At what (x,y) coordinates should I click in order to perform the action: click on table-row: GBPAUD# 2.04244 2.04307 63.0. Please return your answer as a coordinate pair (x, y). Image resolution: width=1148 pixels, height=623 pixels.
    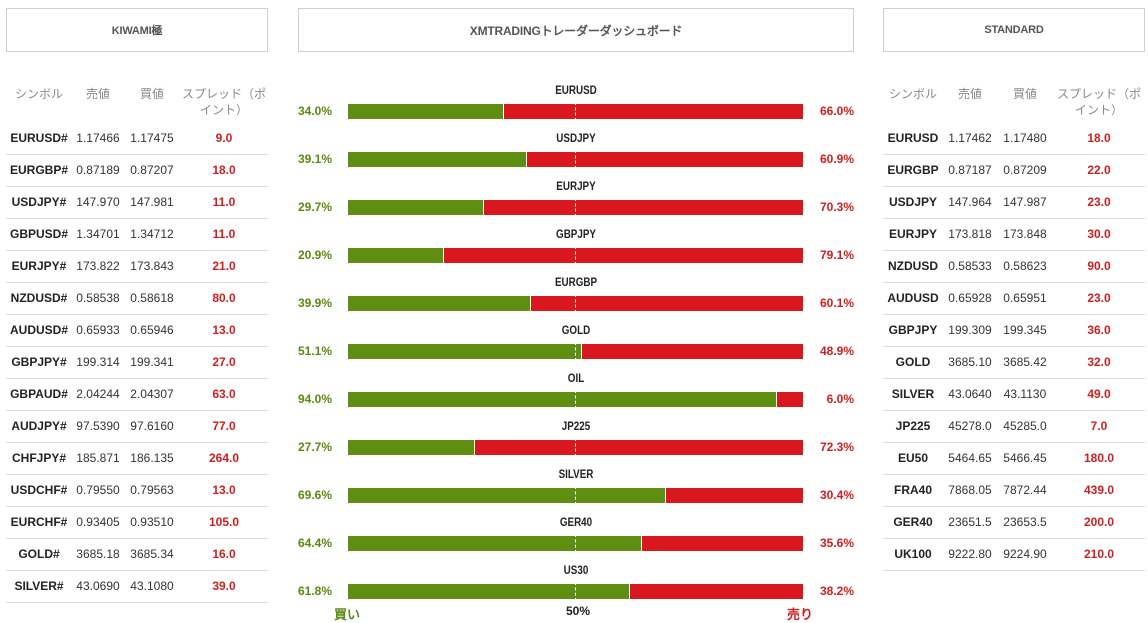
    Looking at the image, I should click on (137, 394).